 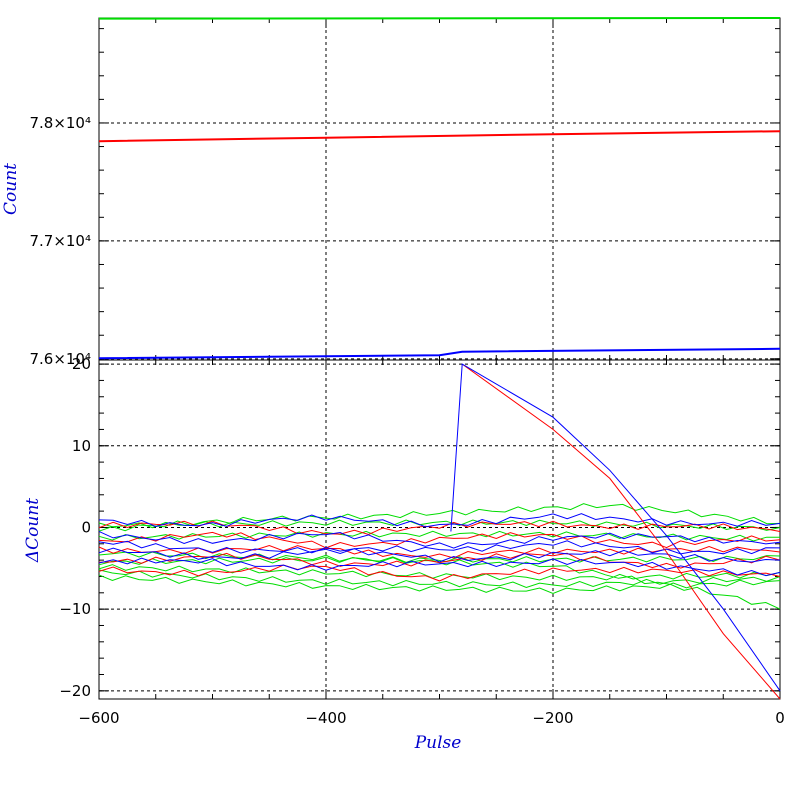 I want to click on y-tick-label: 10, so click(x=81, y=446).